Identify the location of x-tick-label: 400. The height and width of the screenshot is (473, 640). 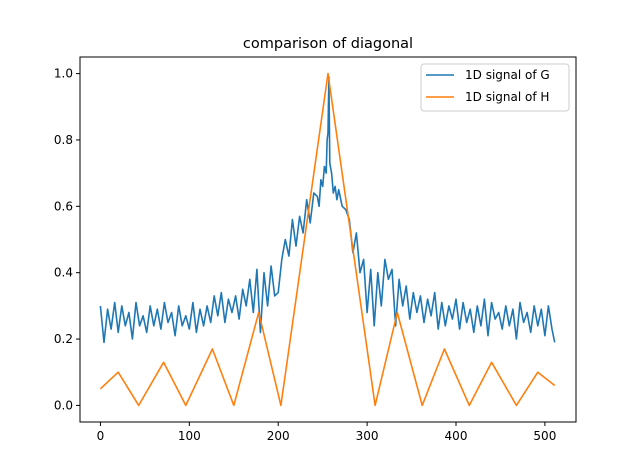
(456, 436).